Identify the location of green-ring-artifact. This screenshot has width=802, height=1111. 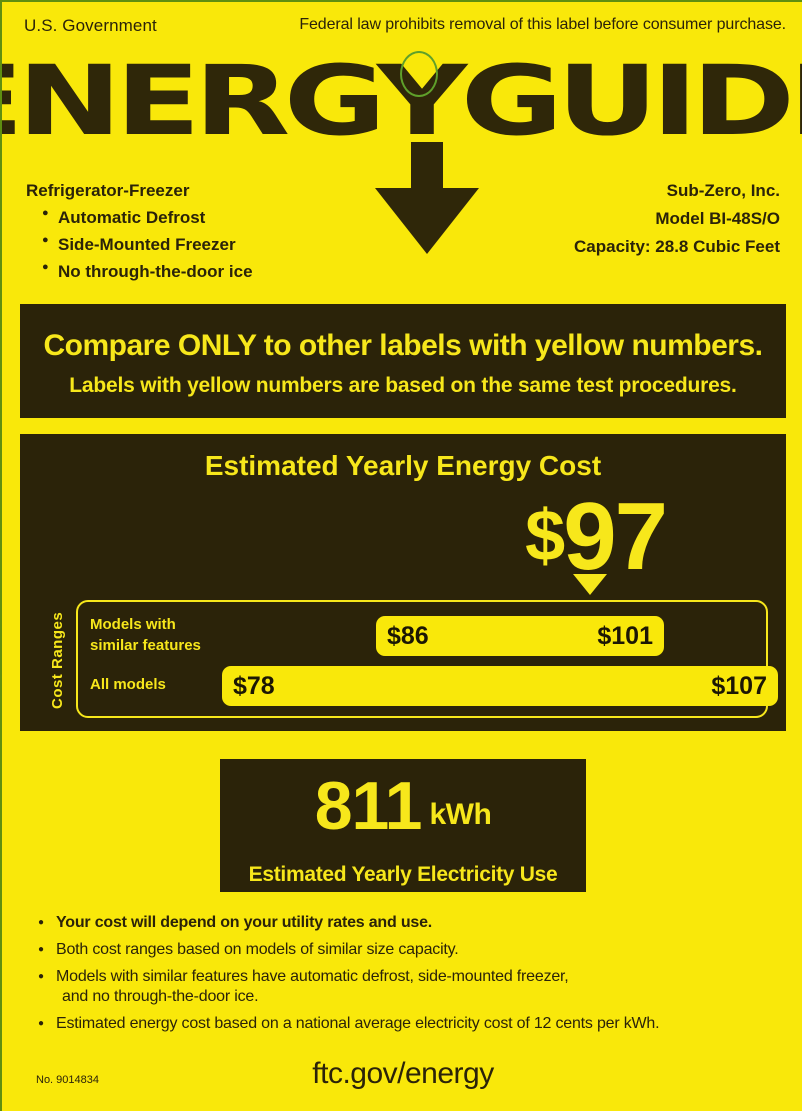
(419, 74).